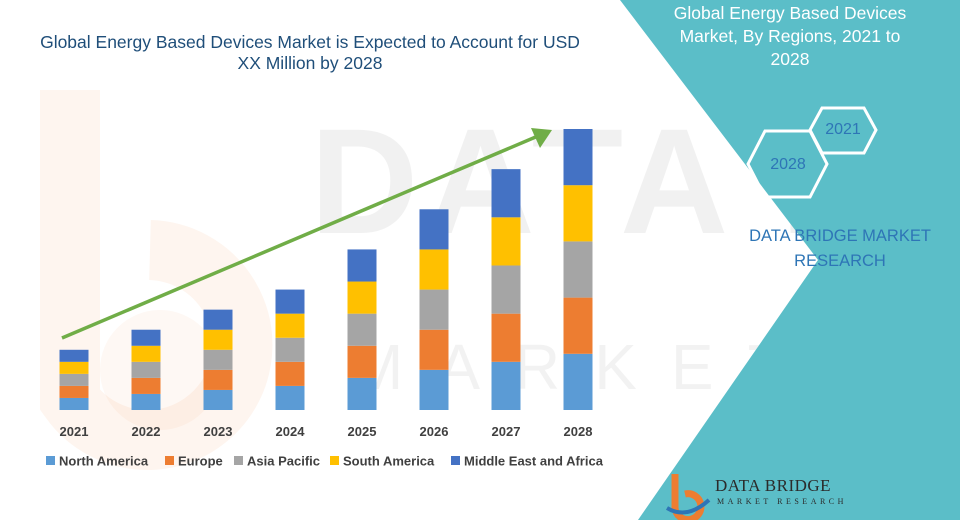  Describe the element at coordinates (326, 431) in the screenshot. I see `x-axis-ticks: 2021 2022 2023 2024 2025 2026 2027 2028` at that location.